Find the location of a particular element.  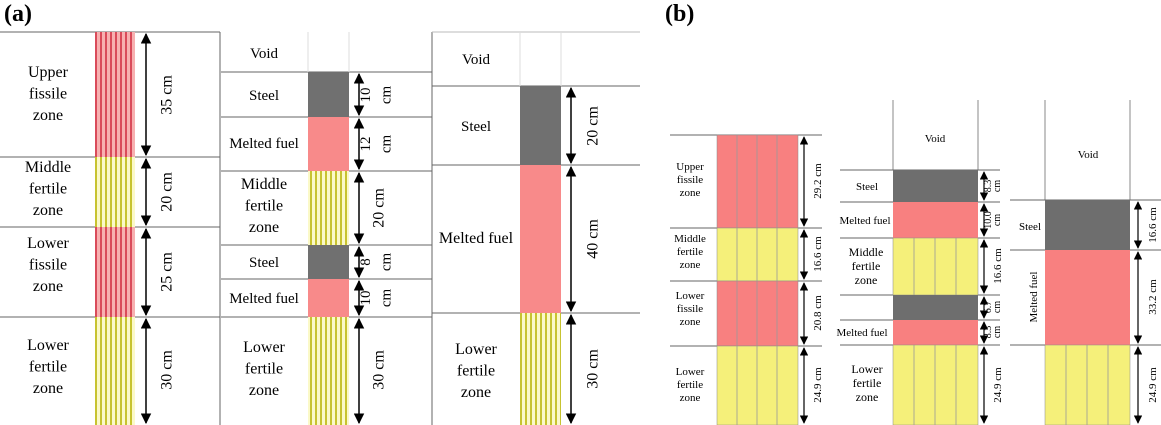

dimension-label: 10.0cm is located at coordinates (993, 220).